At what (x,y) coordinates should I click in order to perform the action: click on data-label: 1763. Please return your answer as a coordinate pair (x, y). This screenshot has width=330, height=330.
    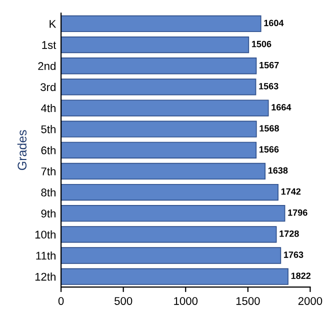
    Looking at the image, I should click on (294, 255).